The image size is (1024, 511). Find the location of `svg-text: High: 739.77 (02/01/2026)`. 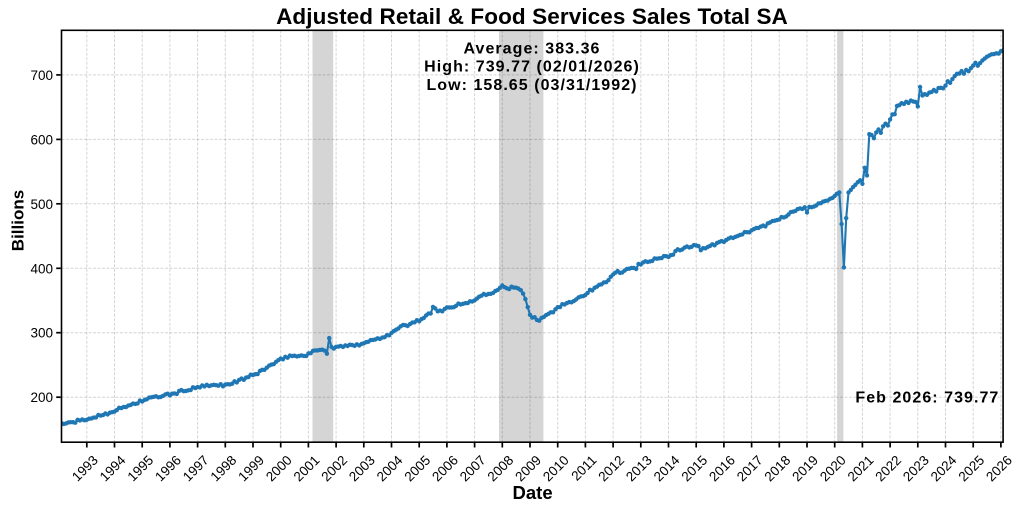

svg-text: High: 739.77 (02/01/2026) is located at coordinates (532, 67).